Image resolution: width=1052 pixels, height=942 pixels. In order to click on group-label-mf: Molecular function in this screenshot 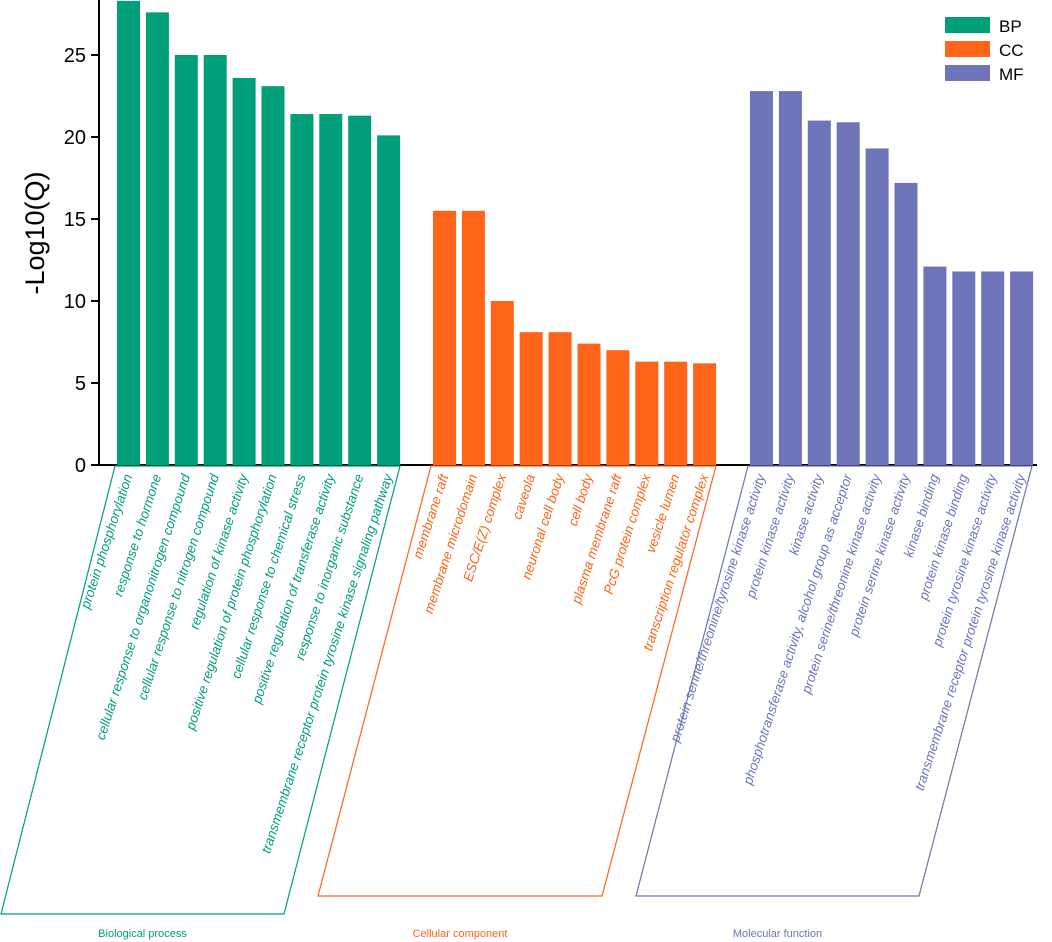, I will do `click(777, 934)`.